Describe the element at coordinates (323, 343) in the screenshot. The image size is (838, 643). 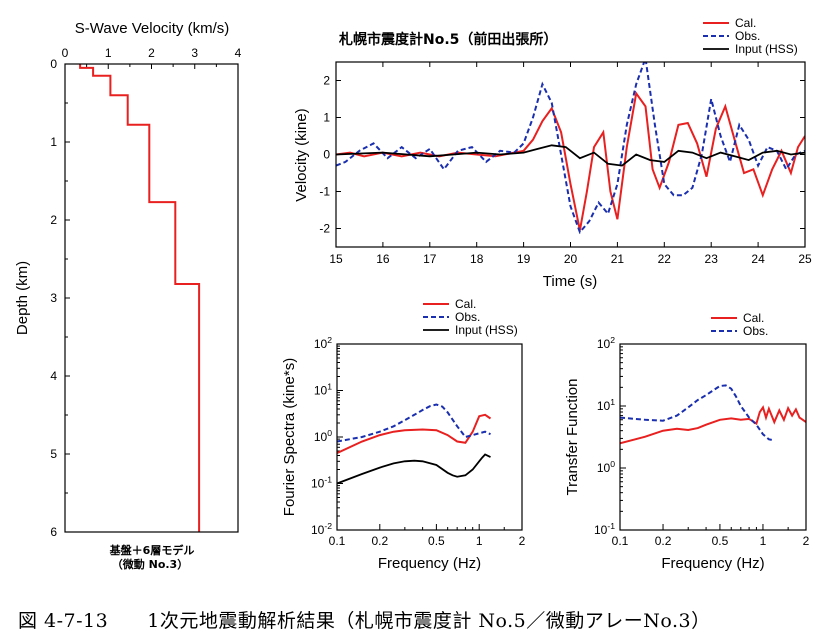
I see `fourier-ytick-label: 10²` at that location.